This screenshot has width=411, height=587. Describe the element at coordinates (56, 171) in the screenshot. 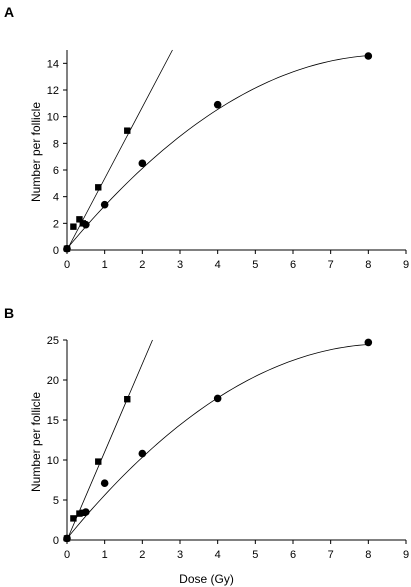

I see `y-tick-label: 6` at that location.